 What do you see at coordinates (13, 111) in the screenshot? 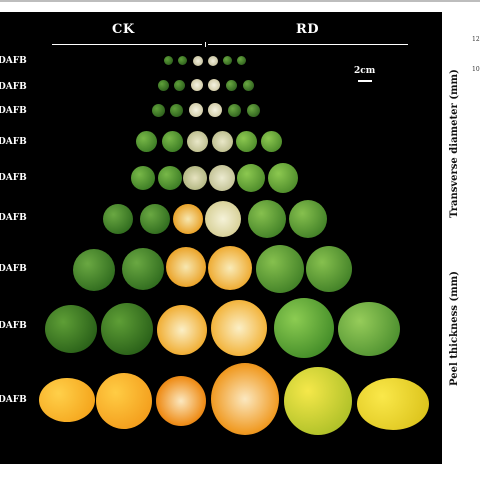
I see `row-label-3: DAFB` at bounding box center [13, 111].